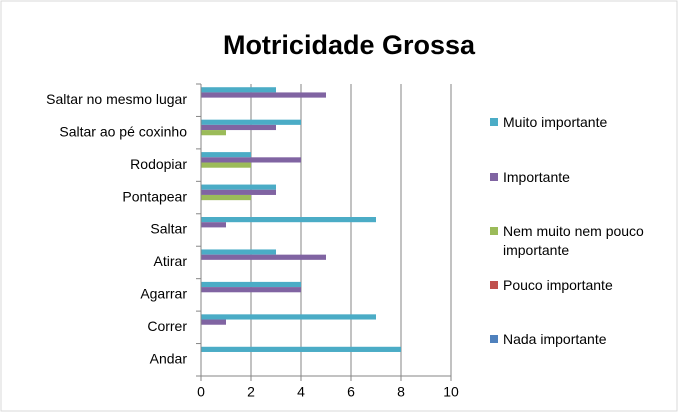 This screenshot has width=678, height=412. What do you see at coordinates (558, 285) in the screenshot?
I see `legend-label: Pouco importante` at bounding box center [558, 285].